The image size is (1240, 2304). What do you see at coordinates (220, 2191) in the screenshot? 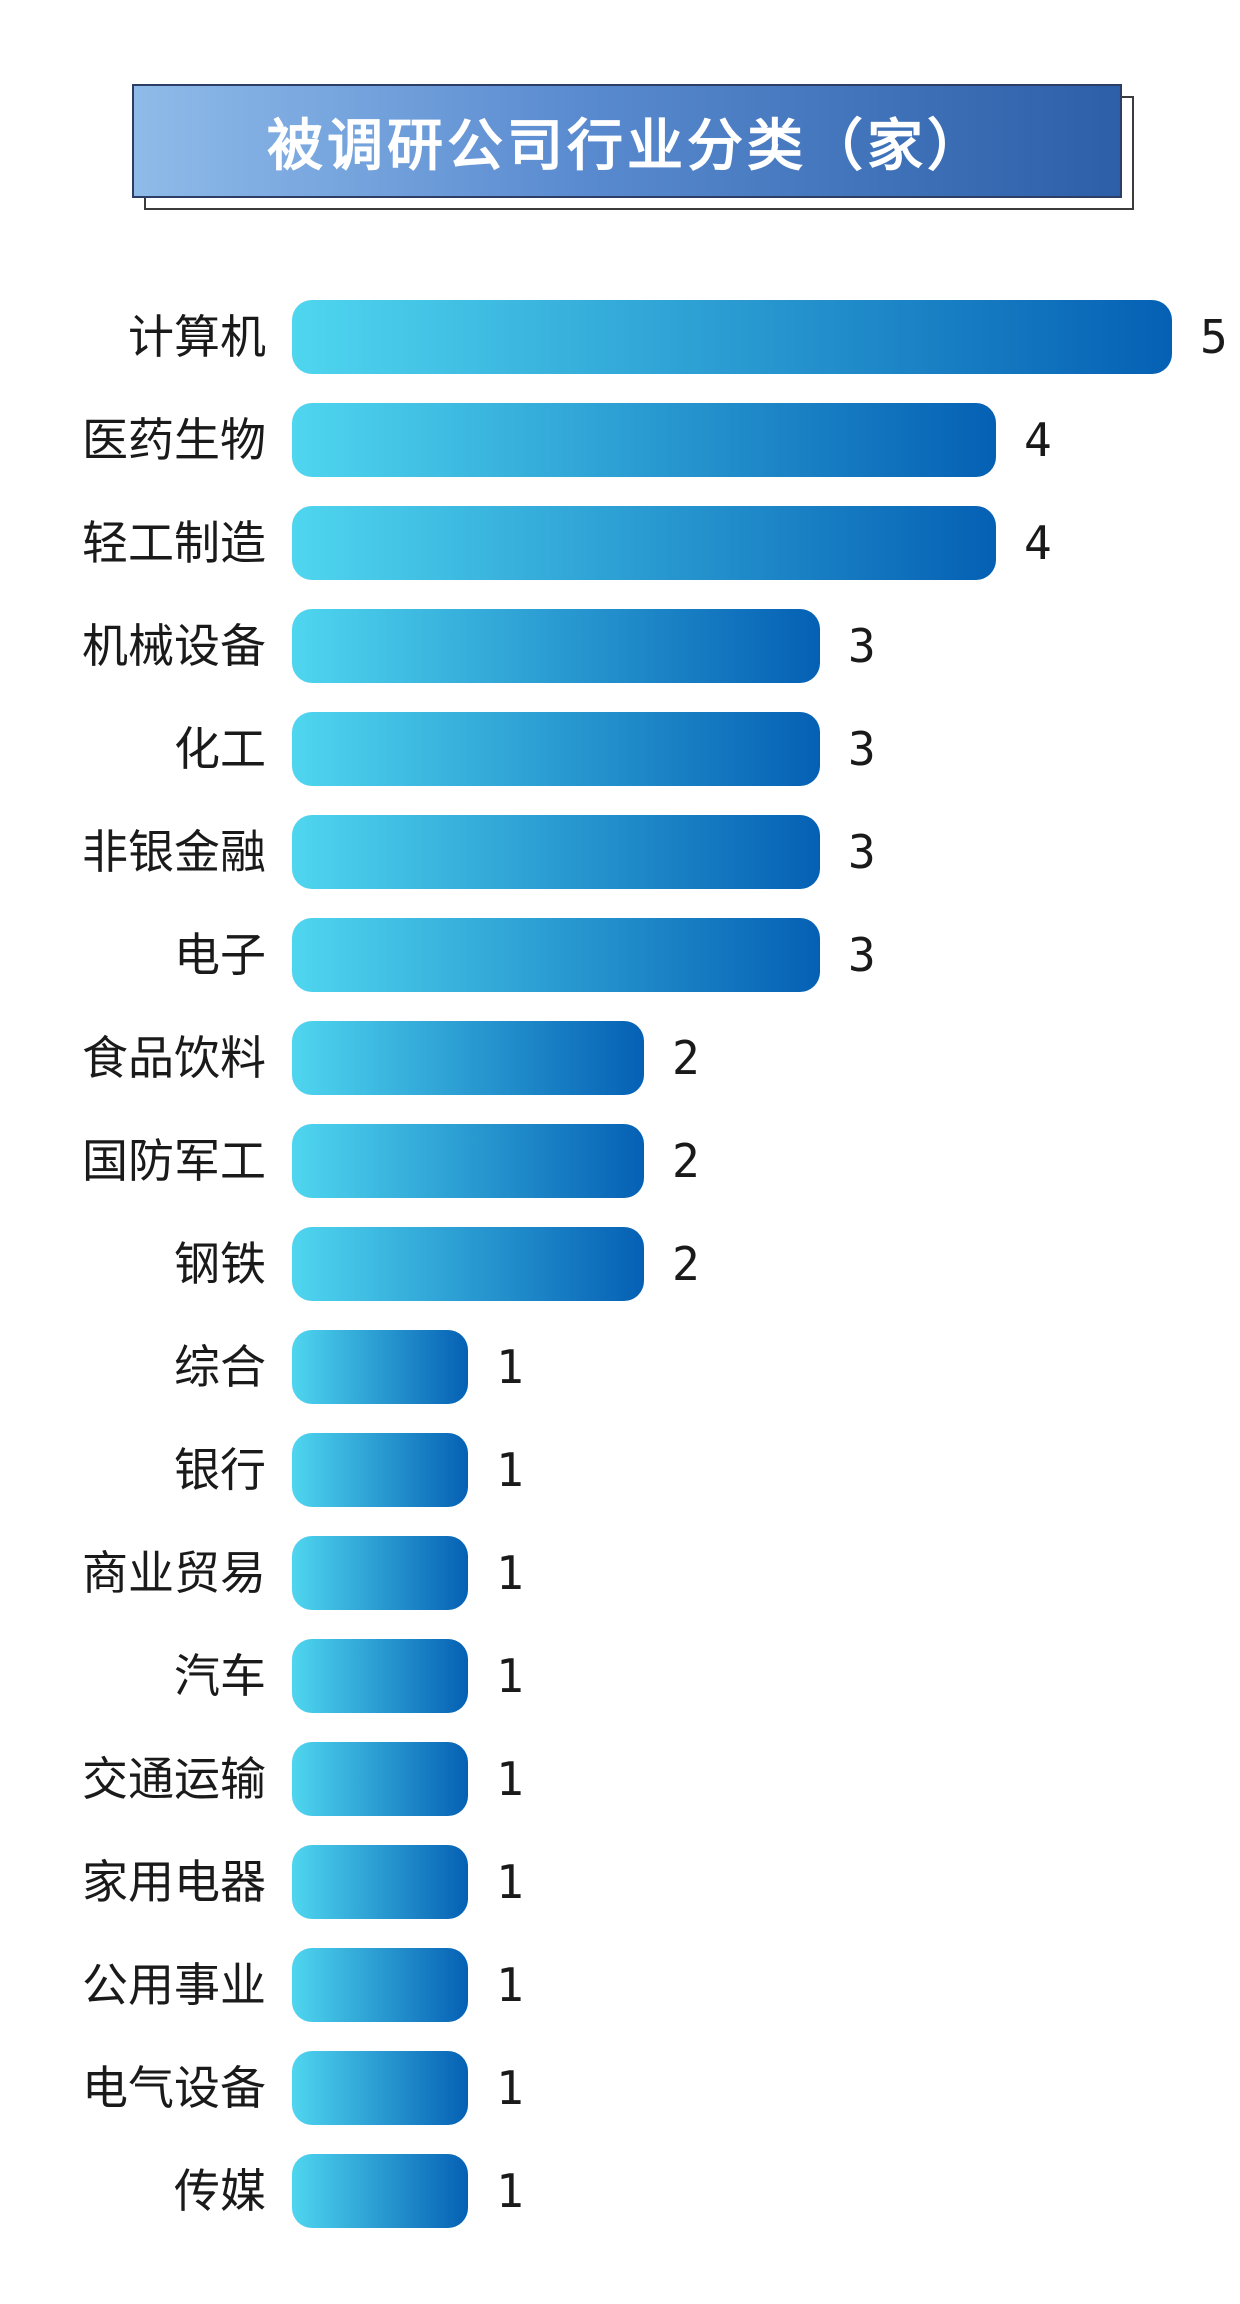
I see `category-label: 传媒` at bounding box center [220, 2191].